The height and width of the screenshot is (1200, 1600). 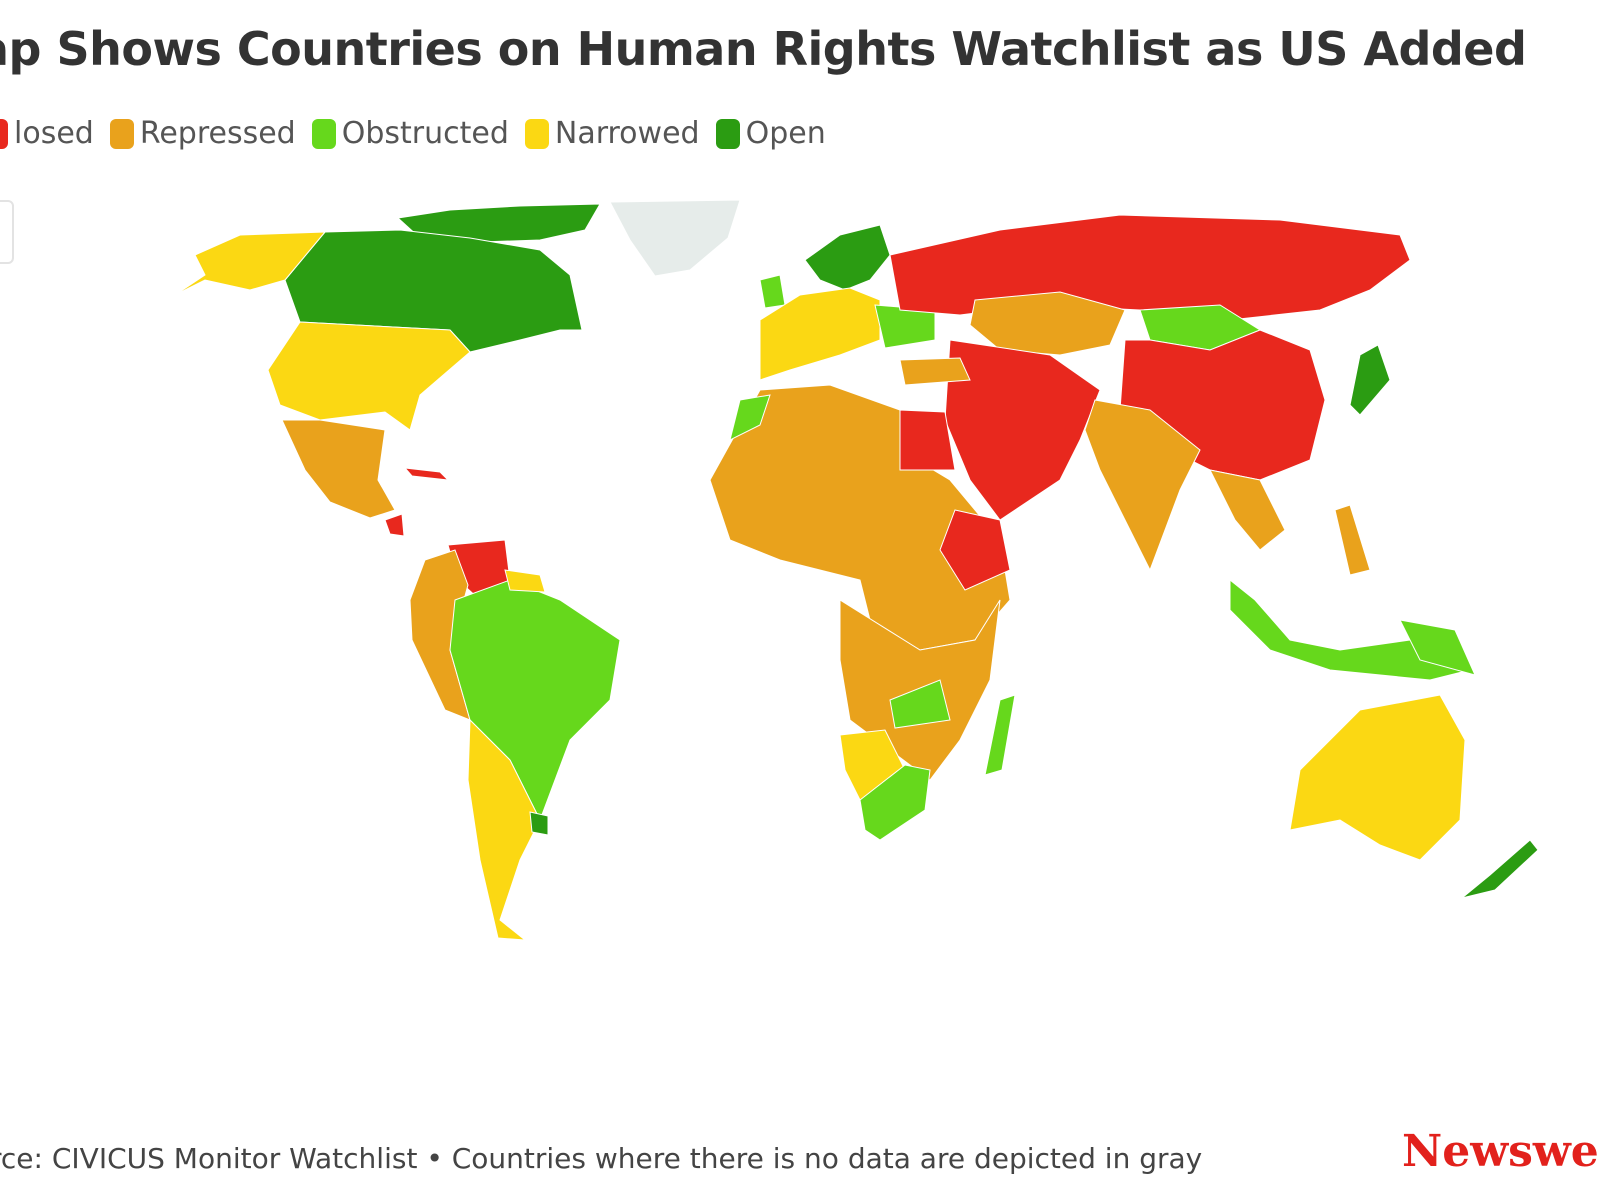 What do you see at coordinates (1000, 735) in the screenshot?
I see `region-madagascar` at bounding box center [1000, 735].